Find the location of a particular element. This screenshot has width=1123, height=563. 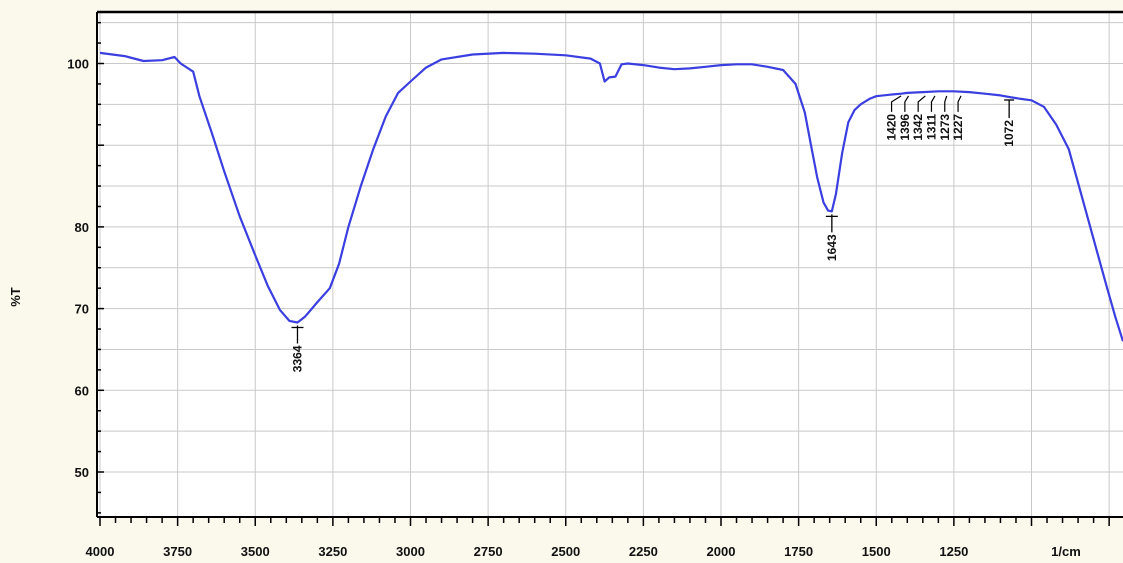

peak-annotation: 3364 is located at coordinates (297, 348).